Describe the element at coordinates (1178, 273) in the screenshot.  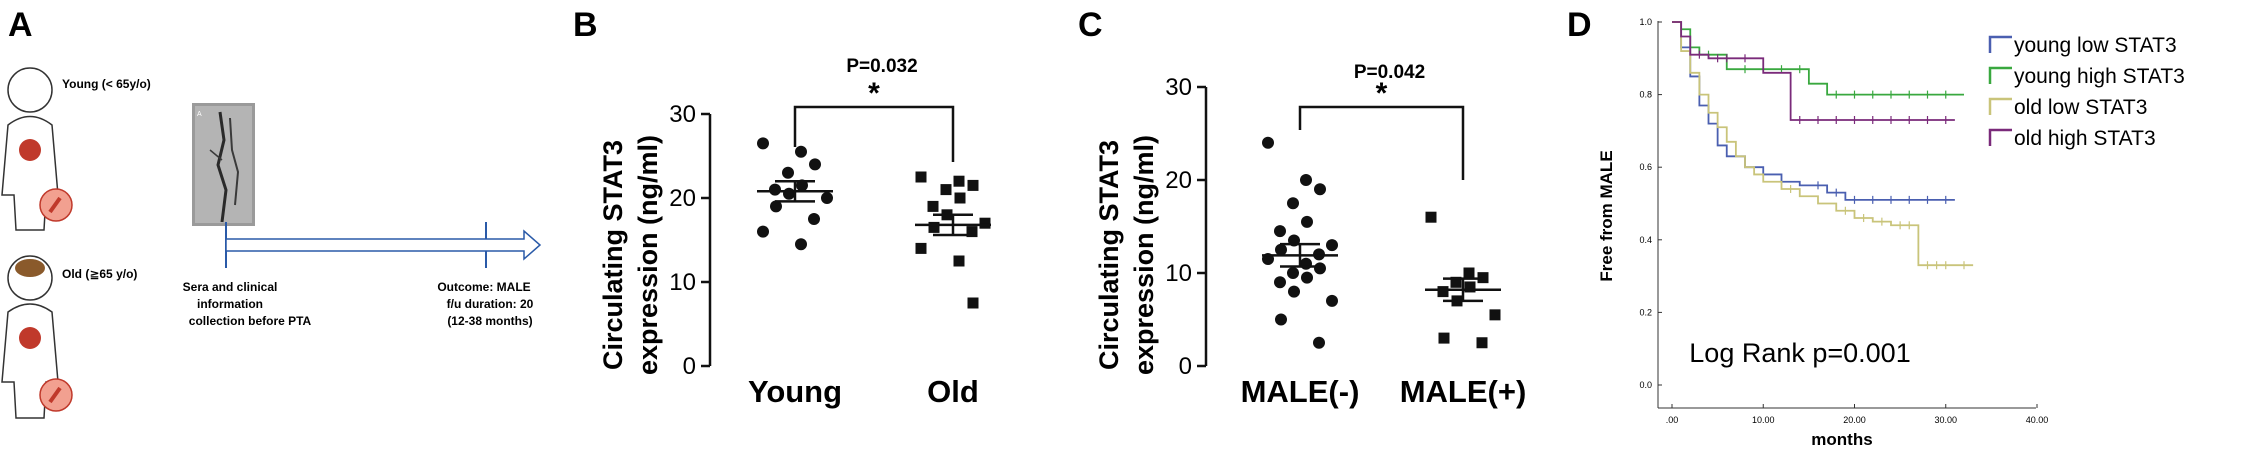
I see `panel-c-y-tick-label: 10` at that location.